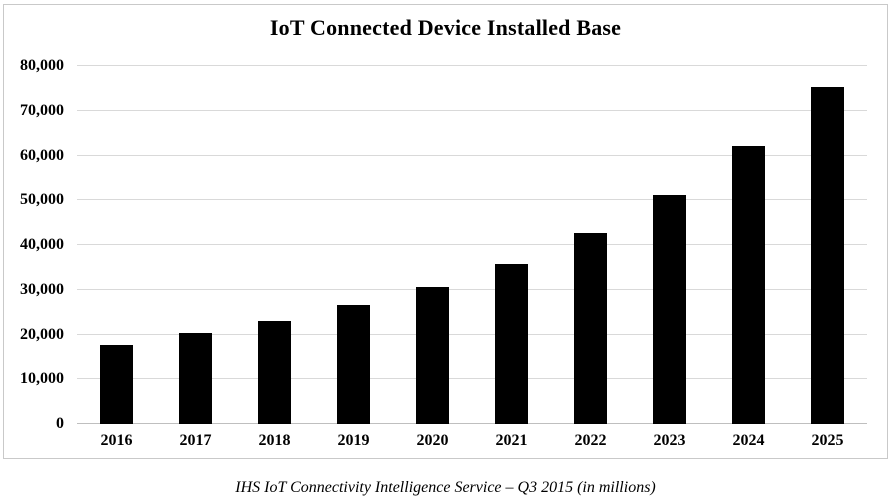  I want to click on y-tick-label: 30,000, so click(42, 289).